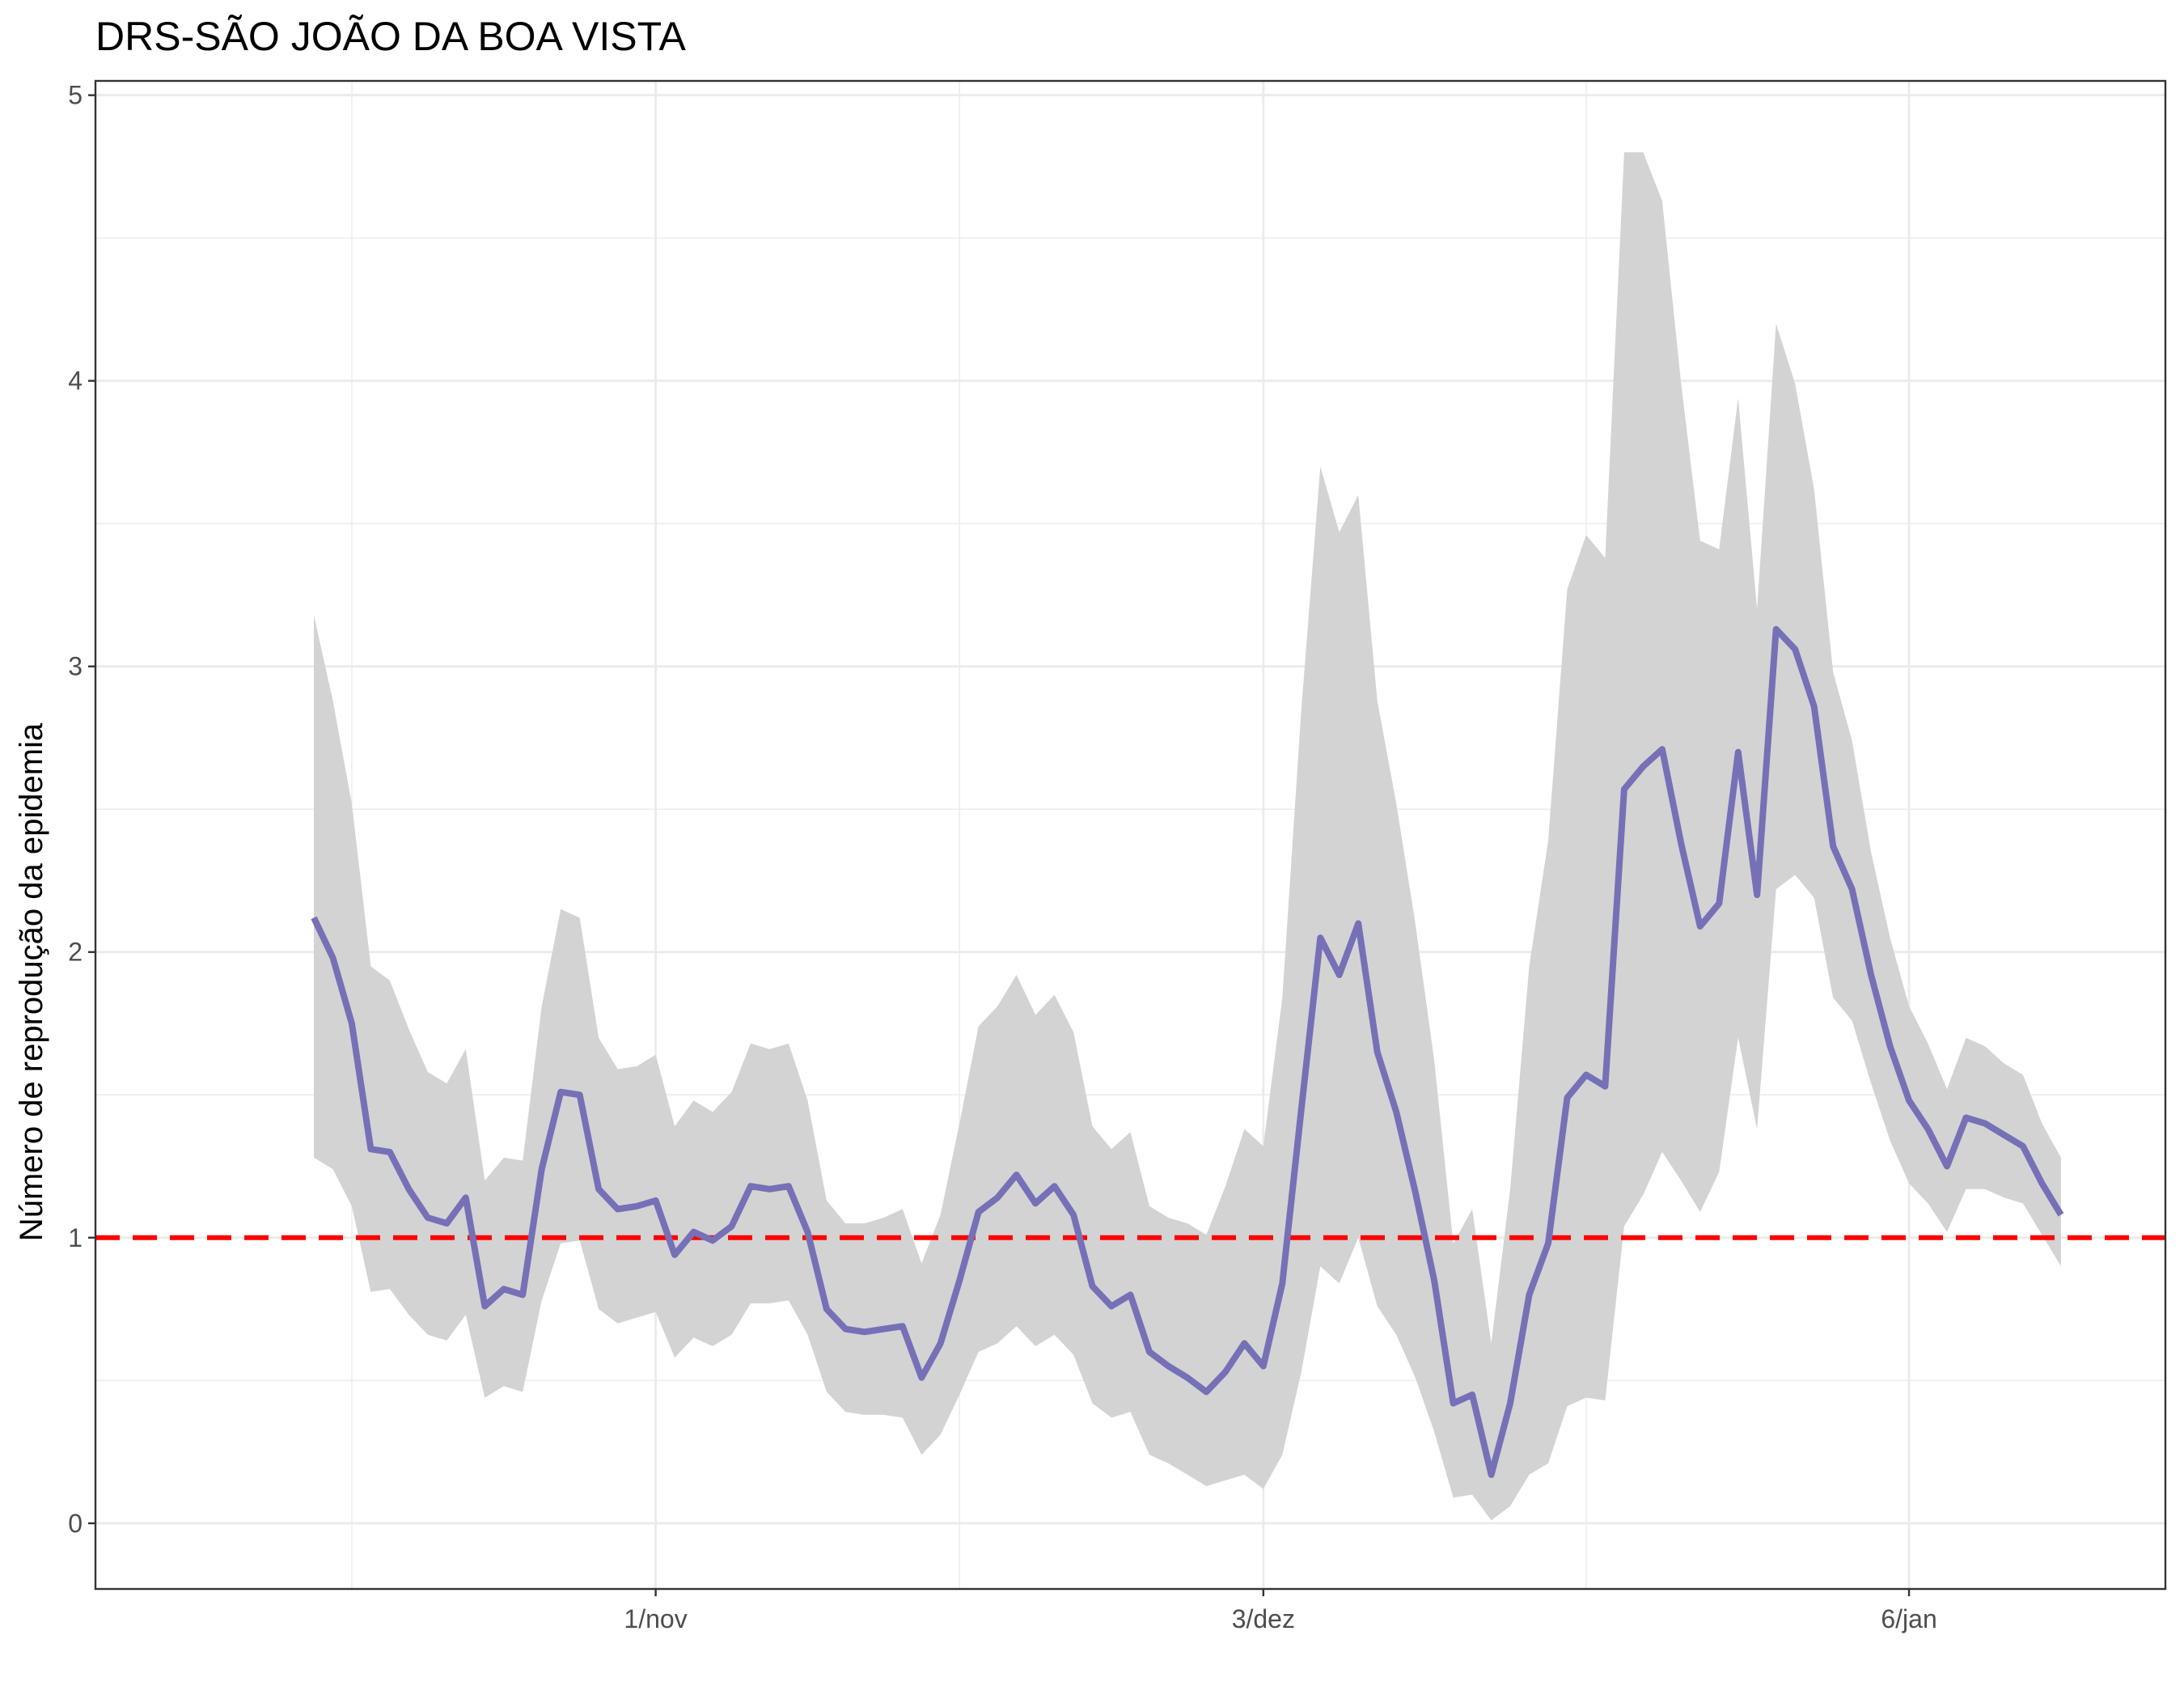 The height and width of the screenshot is (1699, 2184). I want to click on y-tick-label: 5, so click(75, 95).